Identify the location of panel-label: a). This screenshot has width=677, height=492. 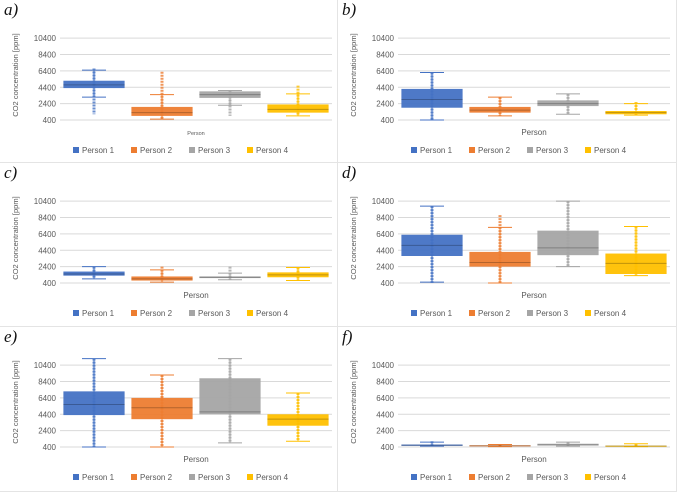
(11, 9).